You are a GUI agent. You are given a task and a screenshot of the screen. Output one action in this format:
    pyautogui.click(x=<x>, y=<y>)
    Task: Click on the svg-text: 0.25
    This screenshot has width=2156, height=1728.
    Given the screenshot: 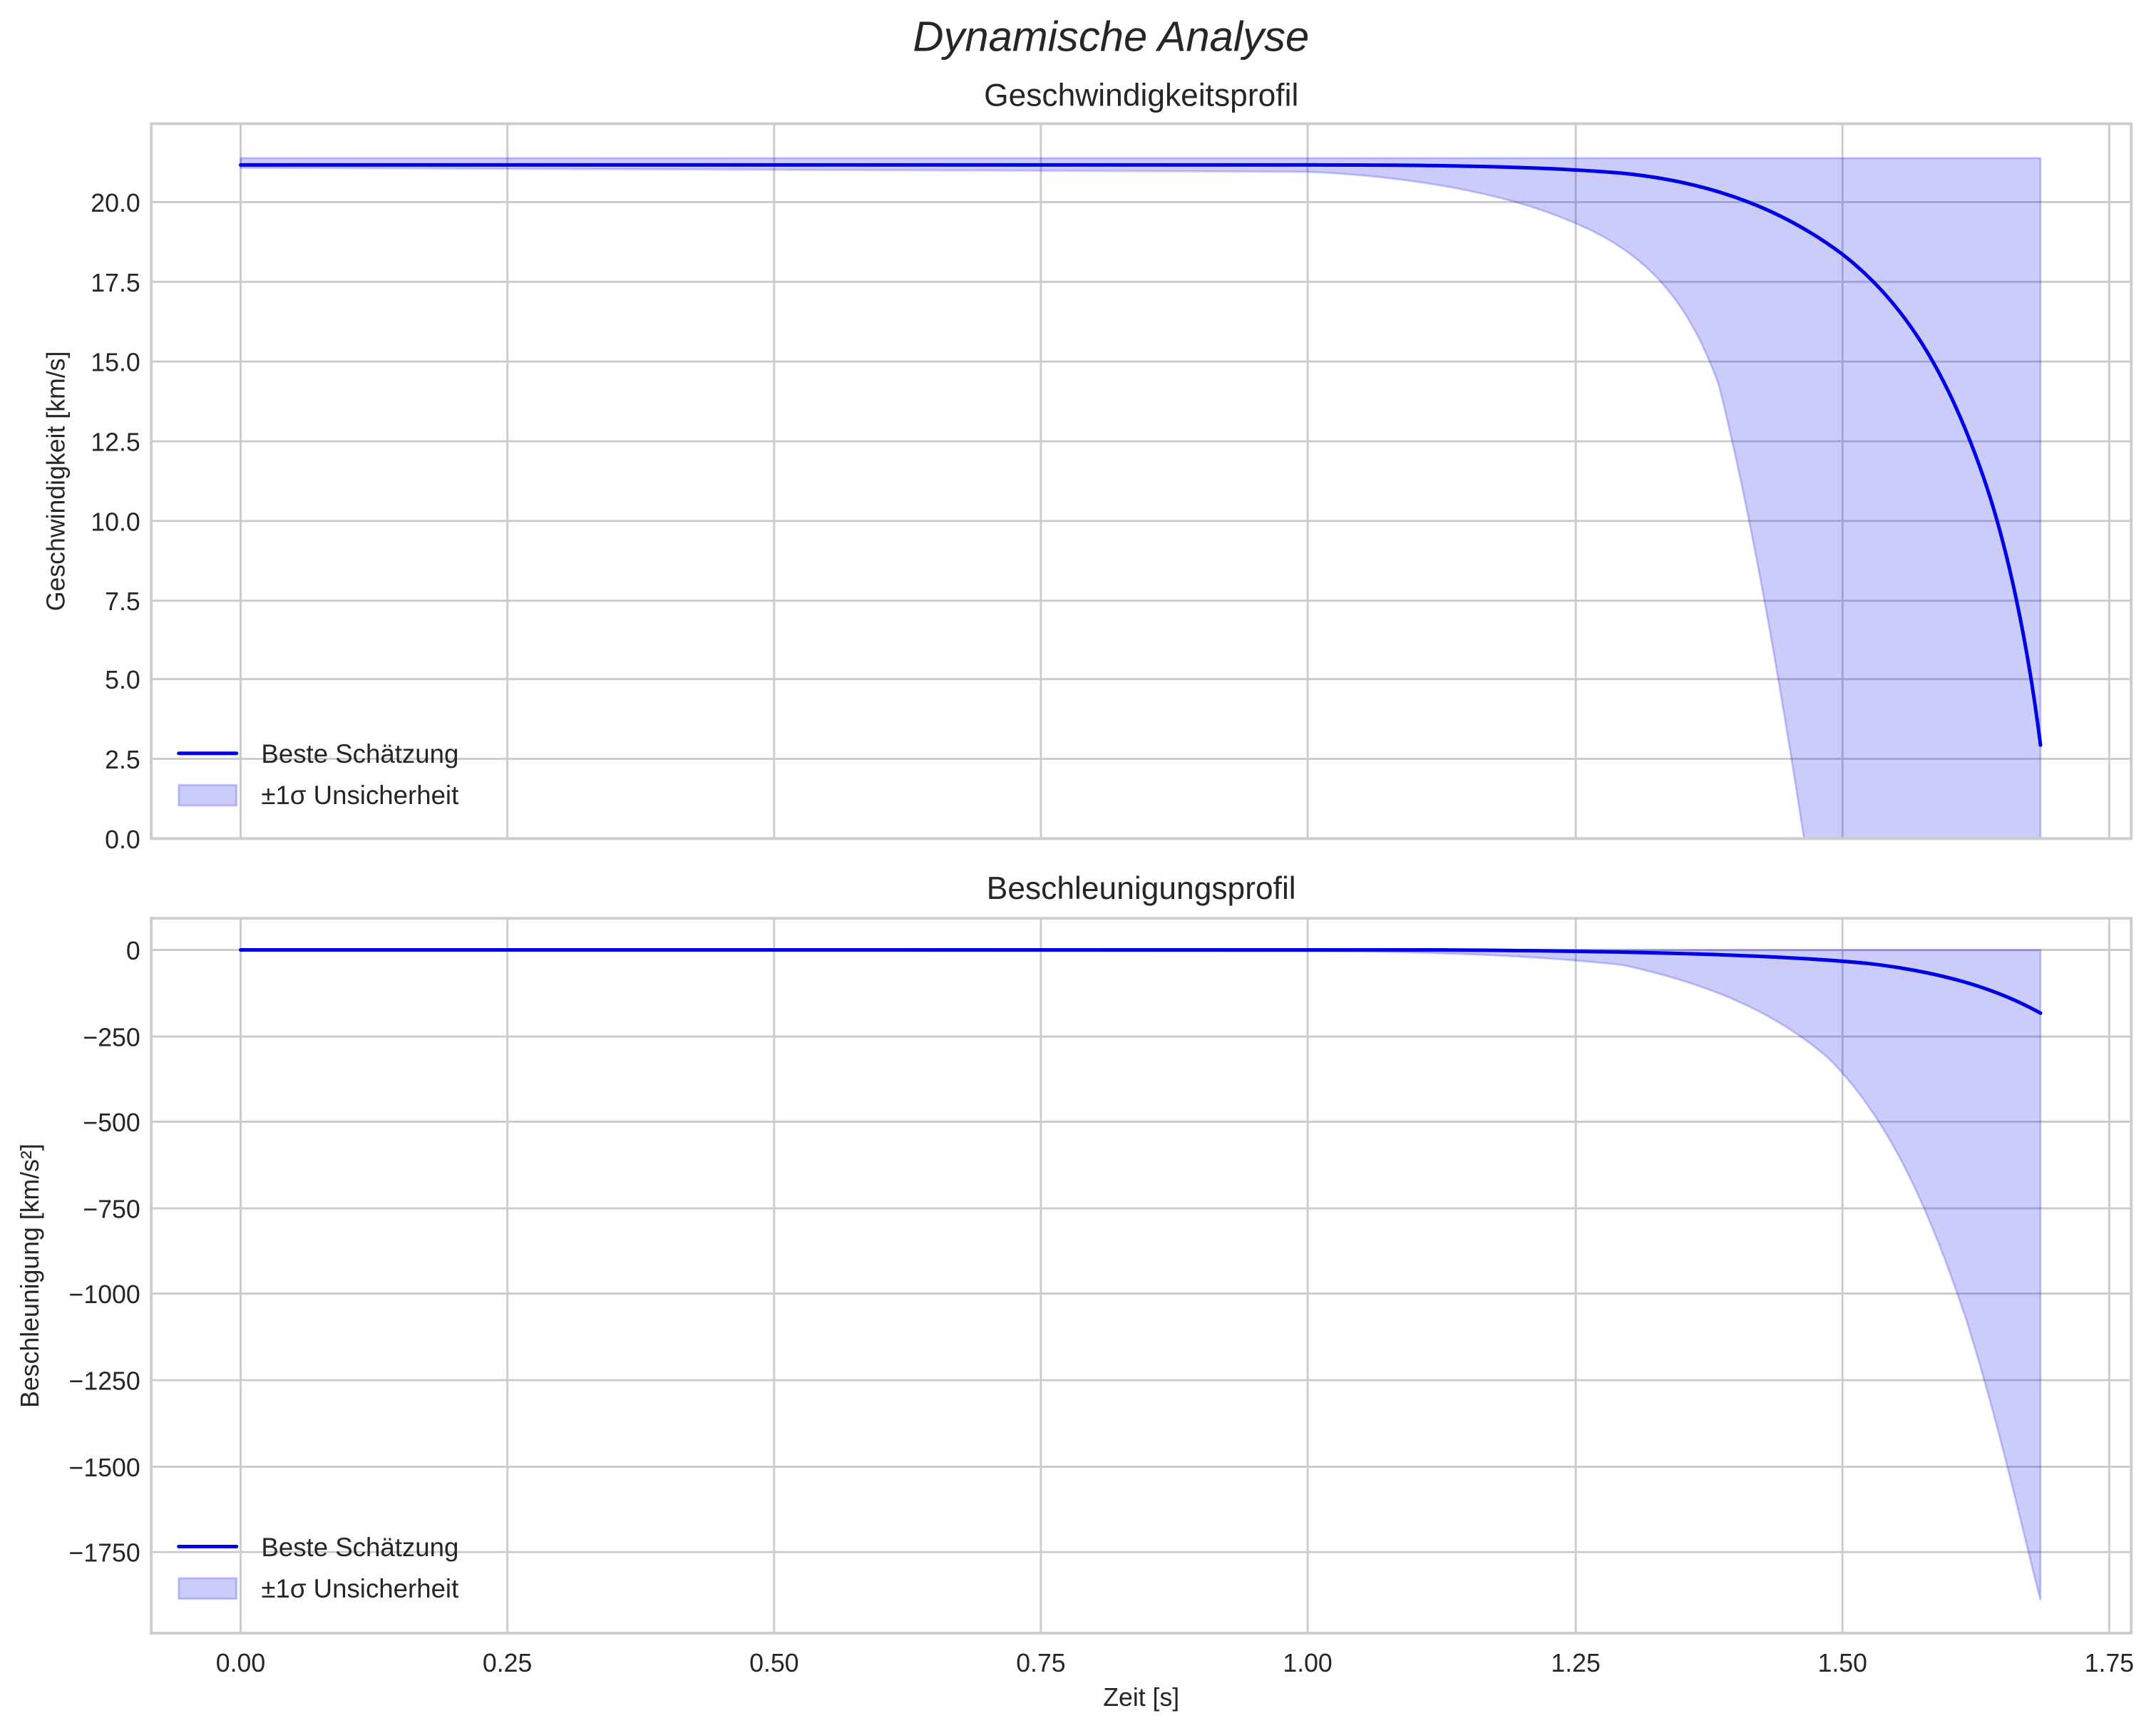 What is the action you would take?
    pyautogui.click(x=507, y=1663)
    